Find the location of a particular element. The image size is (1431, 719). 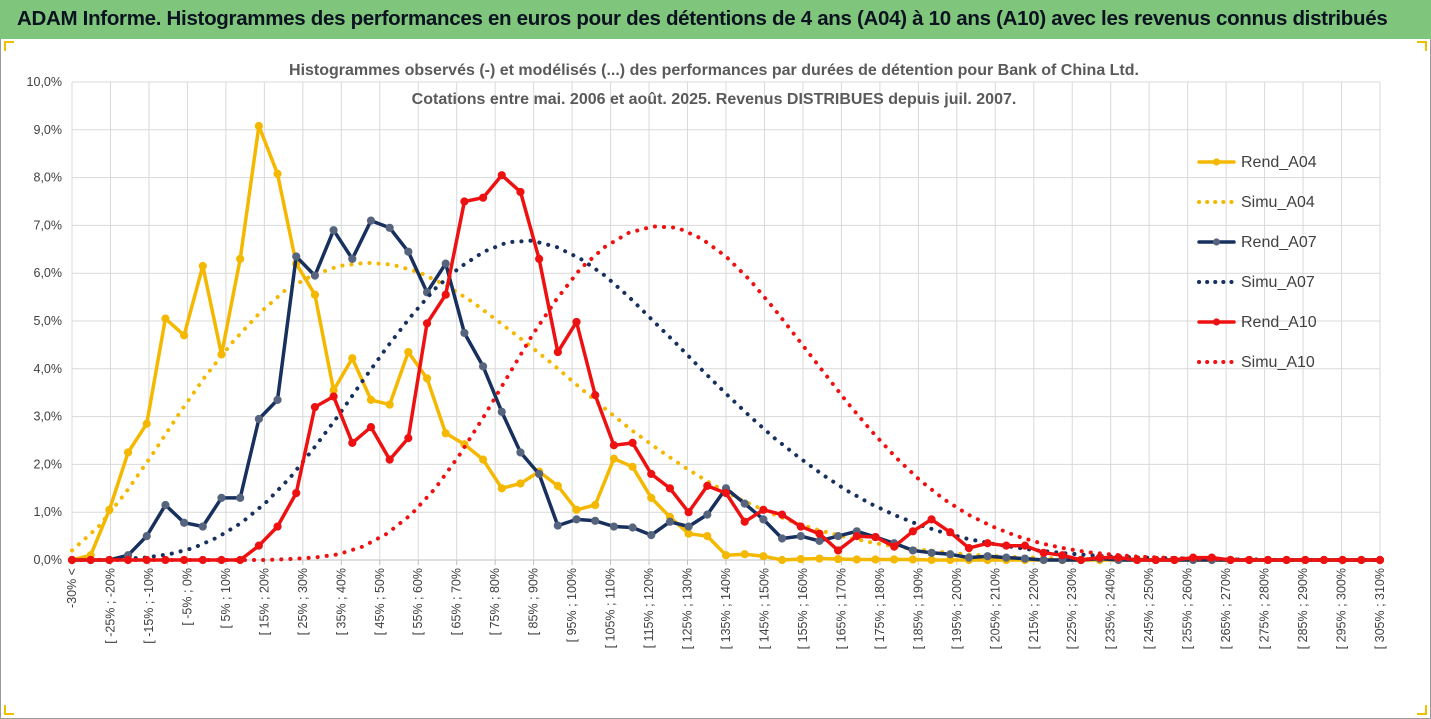

corner-mark-top-right is located at coordinates (1422, 46).